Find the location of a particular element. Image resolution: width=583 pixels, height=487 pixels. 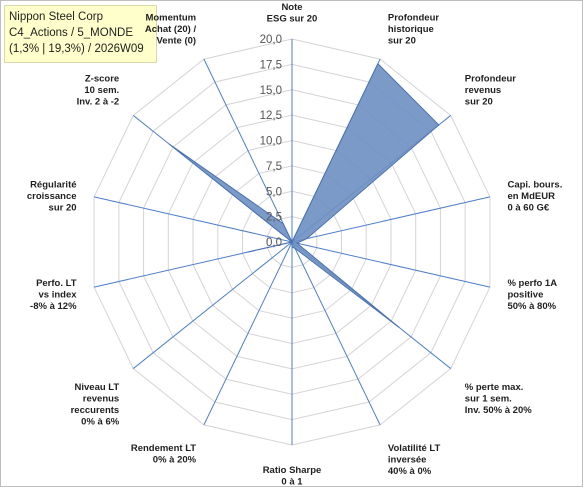

axis-label-10: Perfo. LT vs index -8% à 12% is located at coordinates (53, 295).